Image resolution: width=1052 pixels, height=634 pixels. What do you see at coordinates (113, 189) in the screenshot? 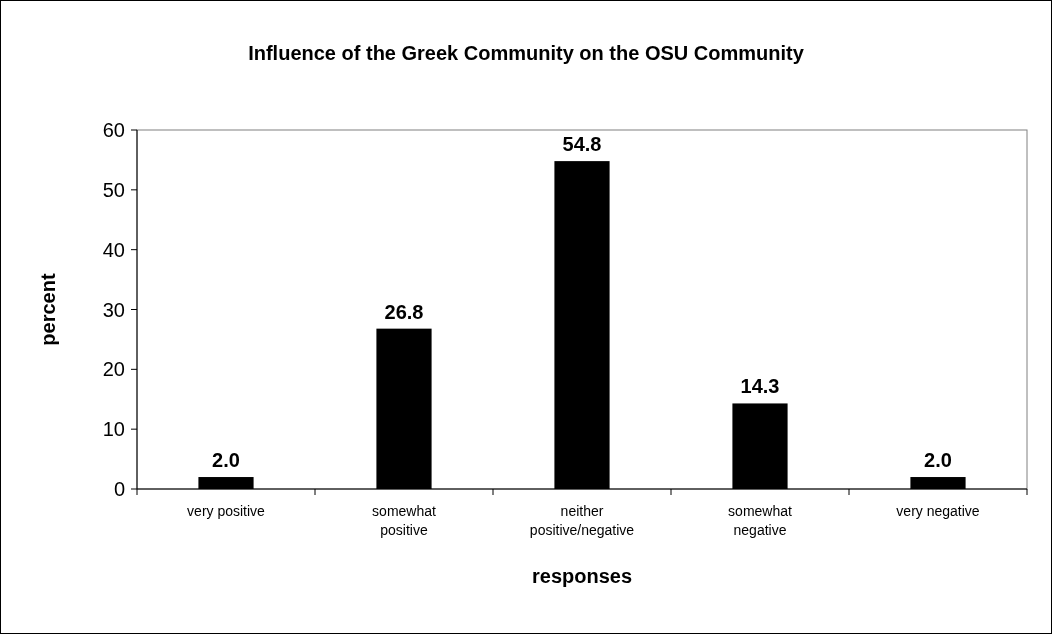
I see `y-tick-label: 50` at bounding box center [113, 189].